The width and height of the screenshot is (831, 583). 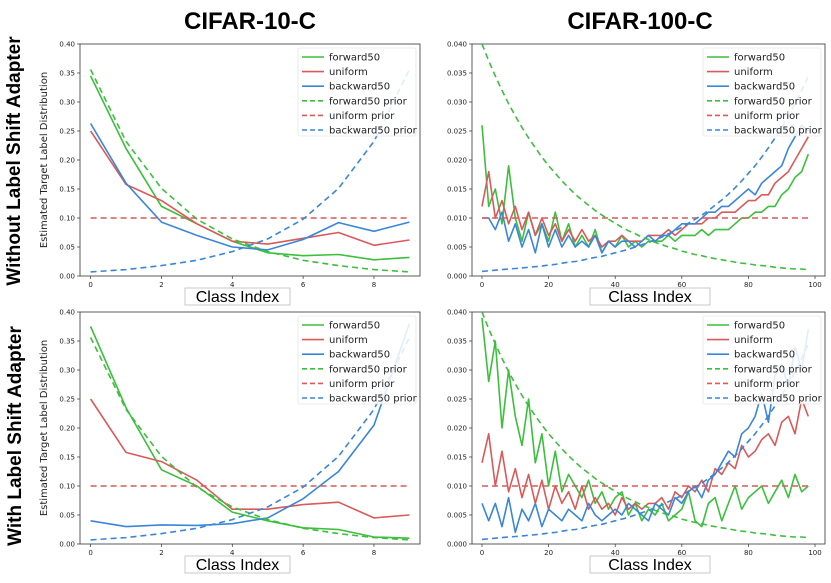 I want to click on x-tick-label: 20, so click(x=548, y=285).